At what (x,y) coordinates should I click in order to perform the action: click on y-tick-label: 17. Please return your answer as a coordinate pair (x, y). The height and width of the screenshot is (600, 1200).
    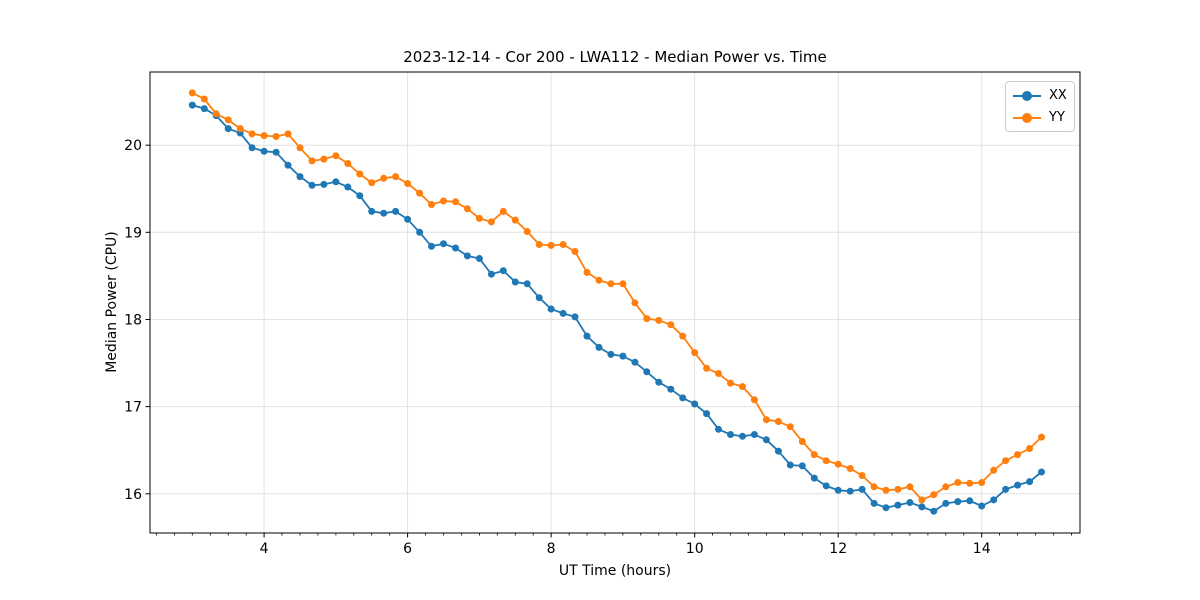
    Looking at the image, I should click on (133, 408).